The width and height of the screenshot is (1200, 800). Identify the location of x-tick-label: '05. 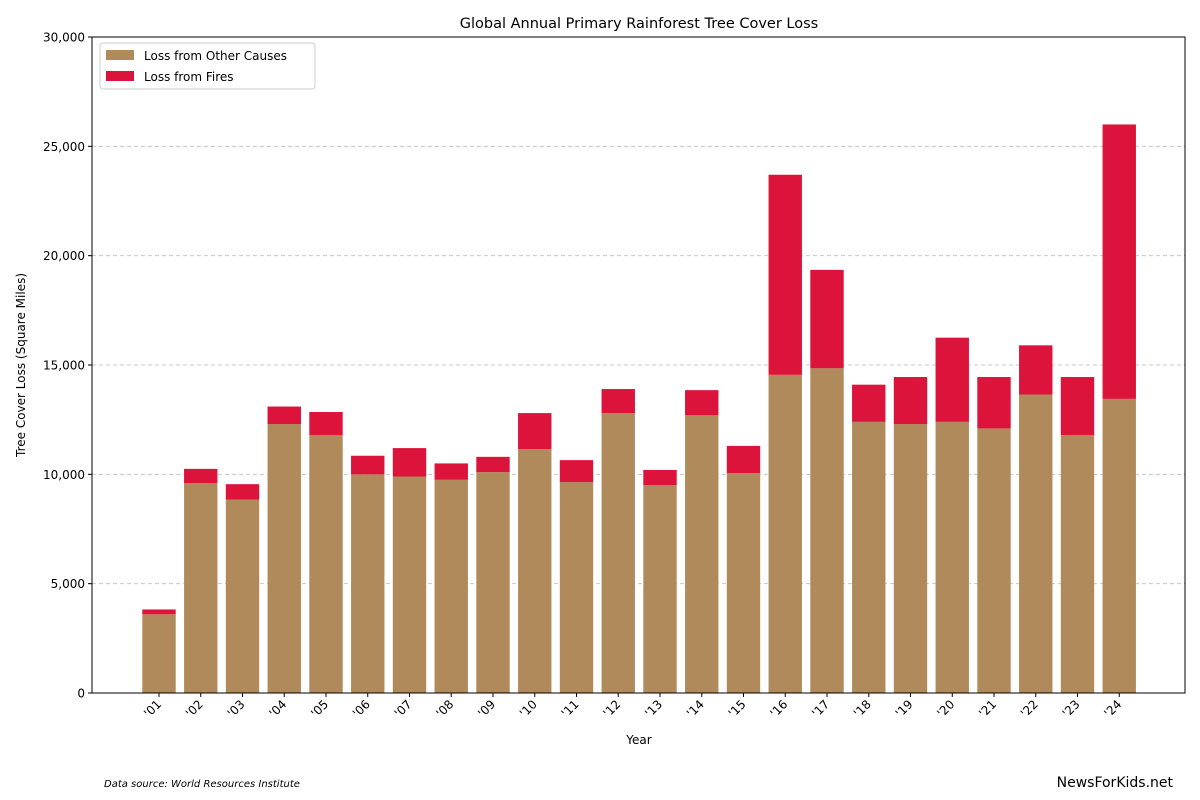
(319, 708).